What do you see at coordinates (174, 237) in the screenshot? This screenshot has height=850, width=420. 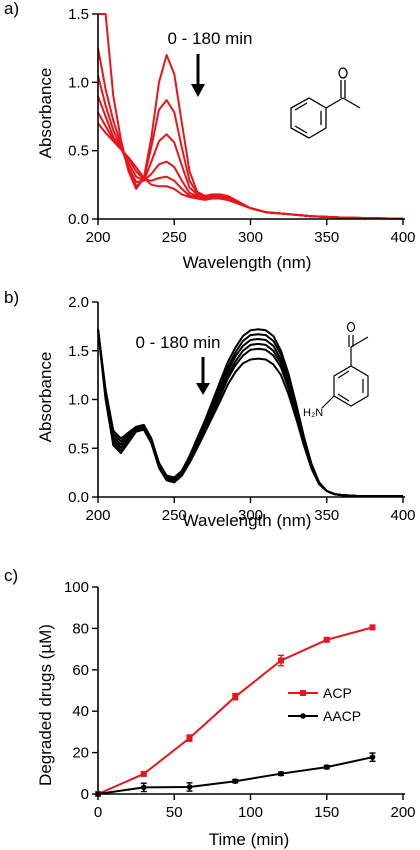 I see `chart0-x-tick-label: 250` at bounding box center [174, 237].